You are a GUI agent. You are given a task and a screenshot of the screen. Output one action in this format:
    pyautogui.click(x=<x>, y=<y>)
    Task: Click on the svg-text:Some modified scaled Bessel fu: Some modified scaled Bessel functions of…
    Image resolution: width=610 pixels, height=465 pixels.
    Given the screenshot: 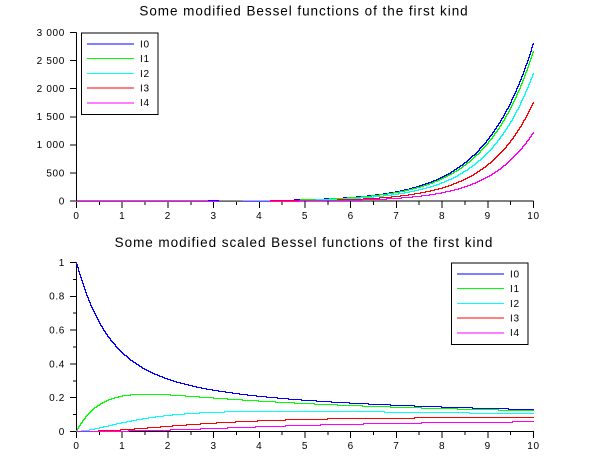 What is the action you would take?
    pyautogui.click(x=304, y=242)
    